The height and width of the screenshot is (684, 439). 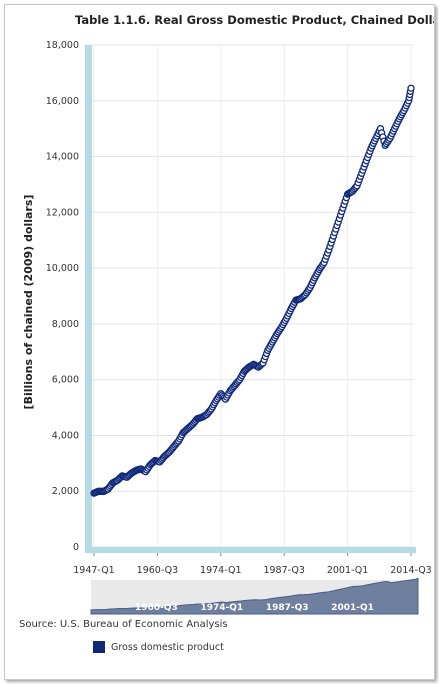 I want to click on y-tick-label: 6,000, so click(x=65, y=380).